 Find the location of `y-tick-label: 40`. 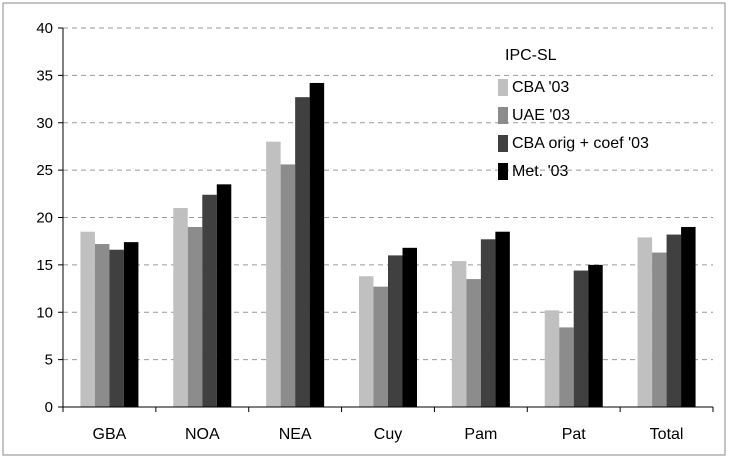

y-tick-label: 40 is located at coordinates (44, 28).